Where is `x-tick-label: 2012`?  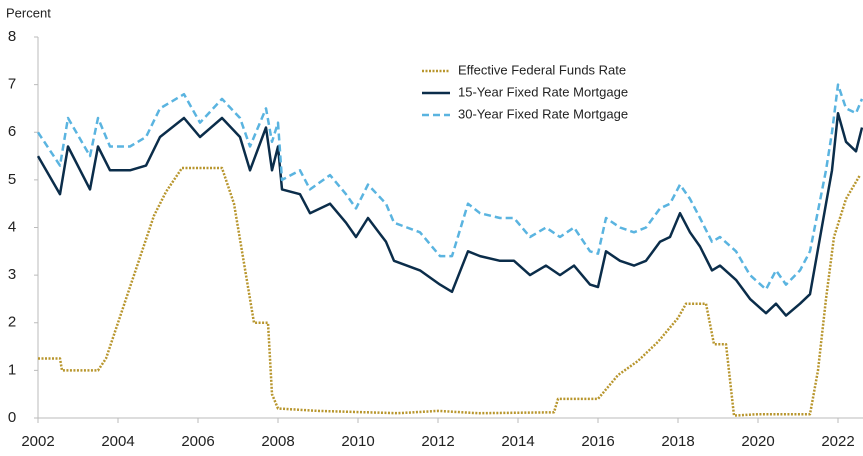 x-tick-label: 2012 is located at coordinates (437, 441).